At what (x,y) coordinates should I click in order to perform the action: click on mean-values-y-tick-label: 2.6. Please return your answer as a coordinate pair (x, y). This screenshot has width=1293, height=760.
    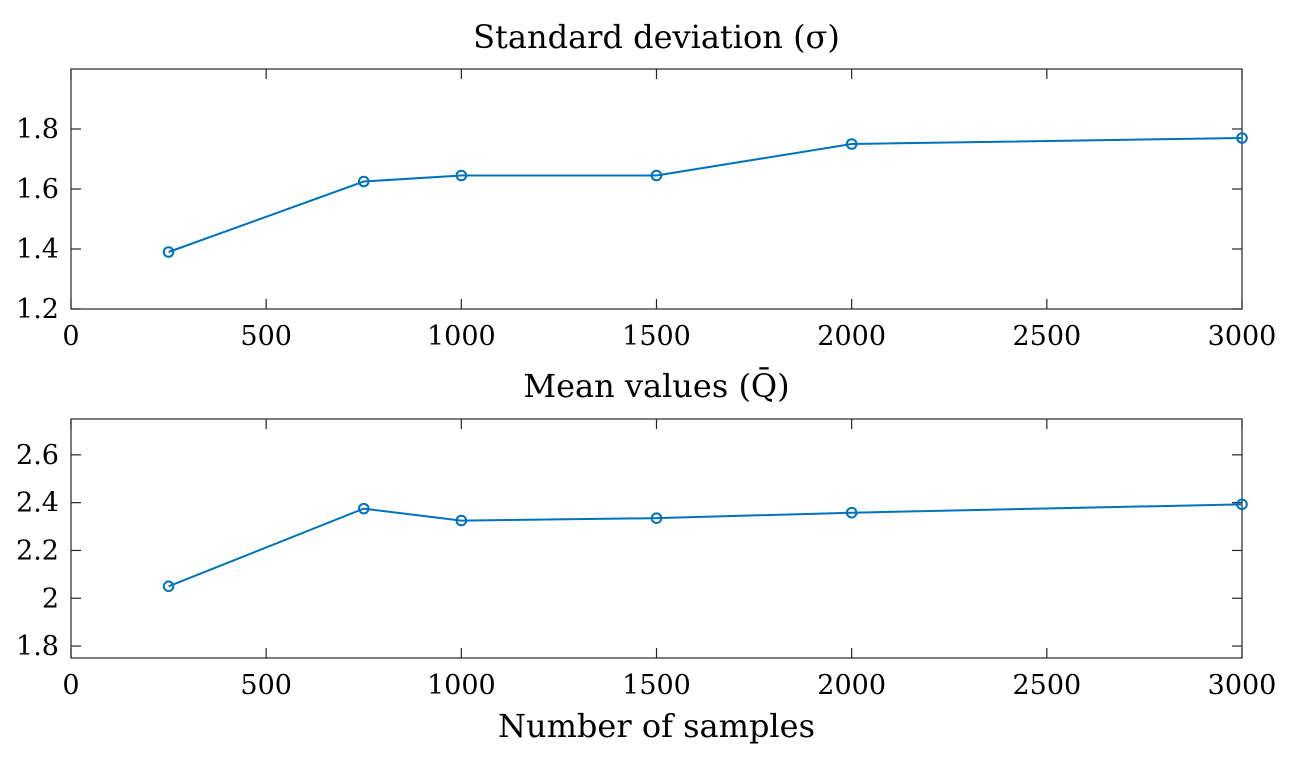
    Looking at the image, I should click on (37, 455).